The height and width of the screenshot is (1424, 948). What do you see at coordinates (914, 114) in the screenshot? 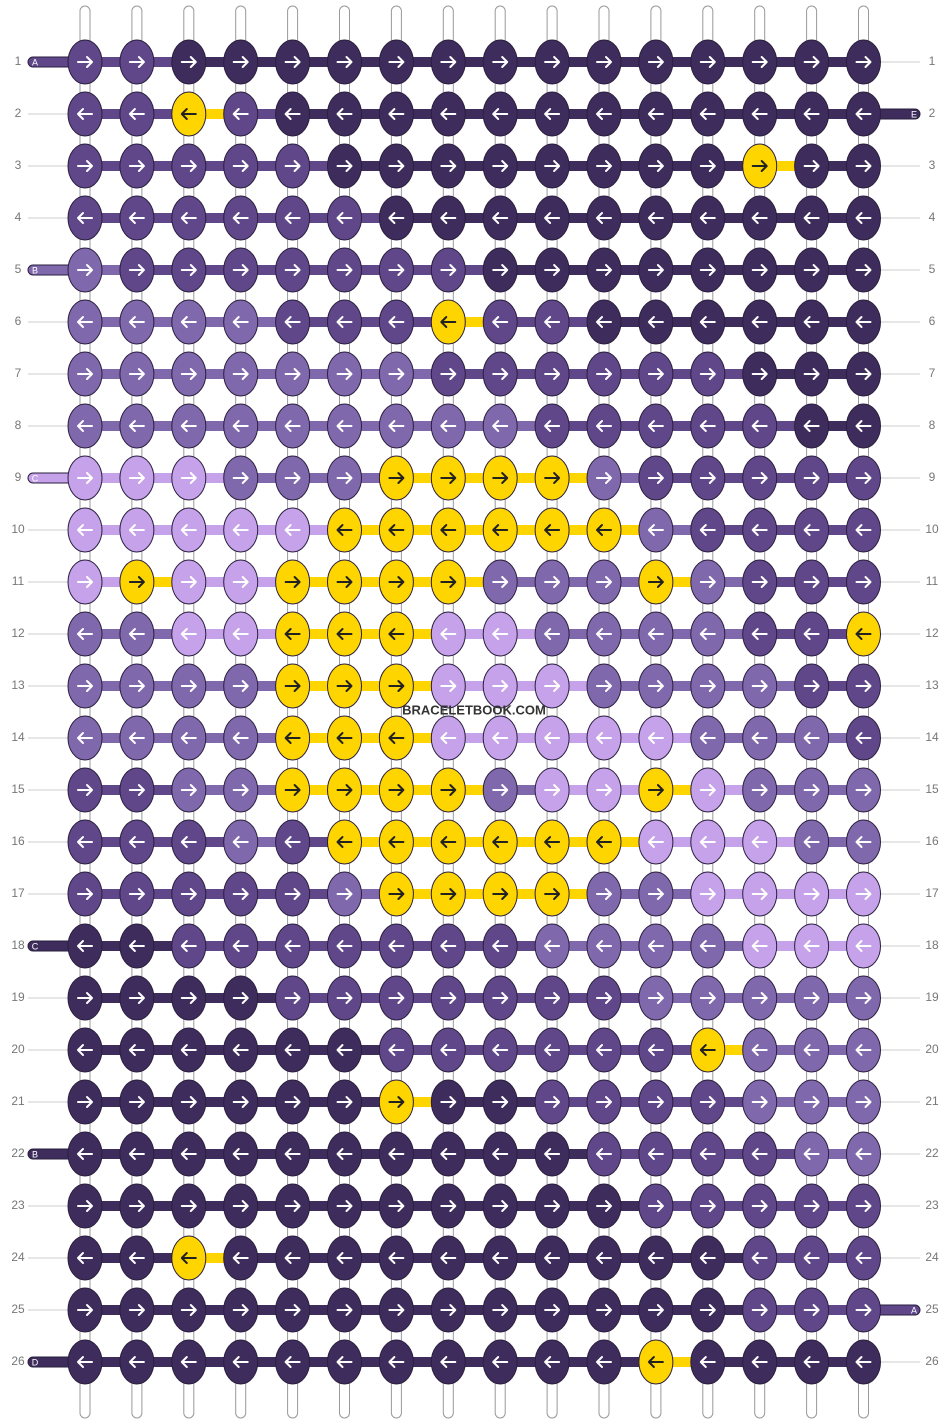
I see `string-label: E` at bounding box center [914, 114].